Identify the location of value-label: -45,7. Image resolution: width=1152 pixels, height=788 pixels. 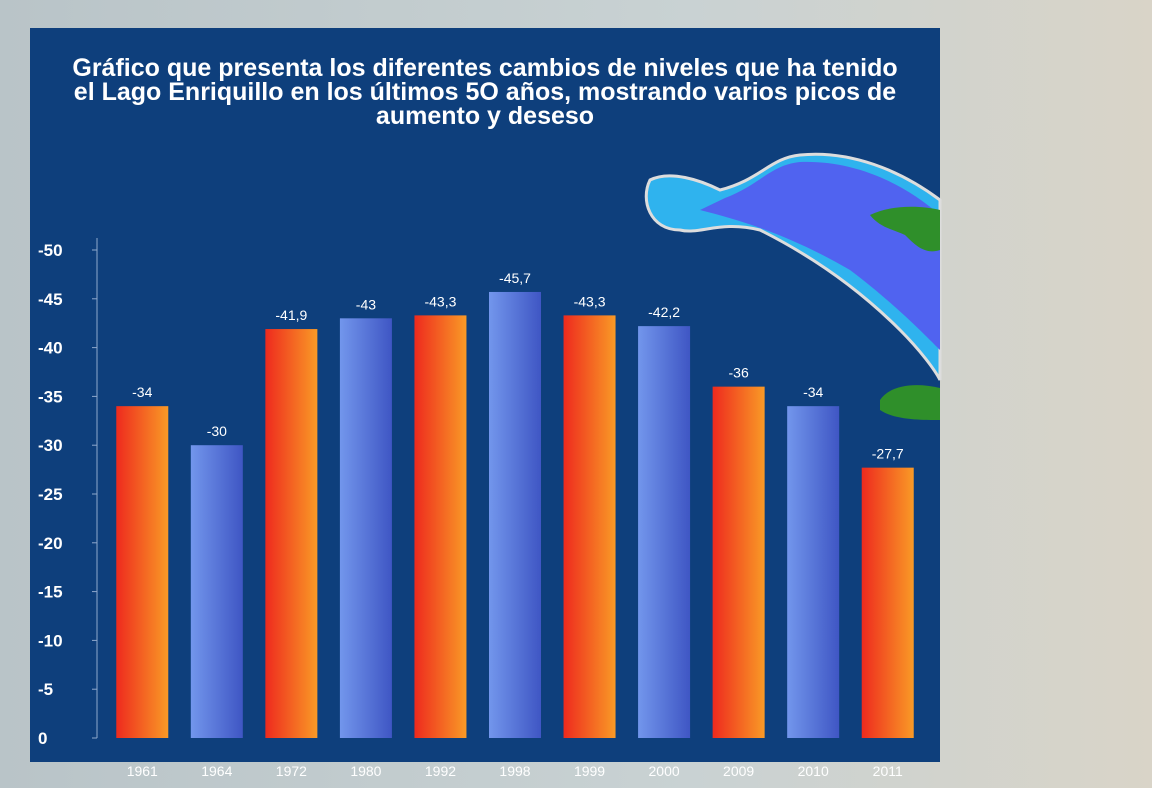
(515, 278).